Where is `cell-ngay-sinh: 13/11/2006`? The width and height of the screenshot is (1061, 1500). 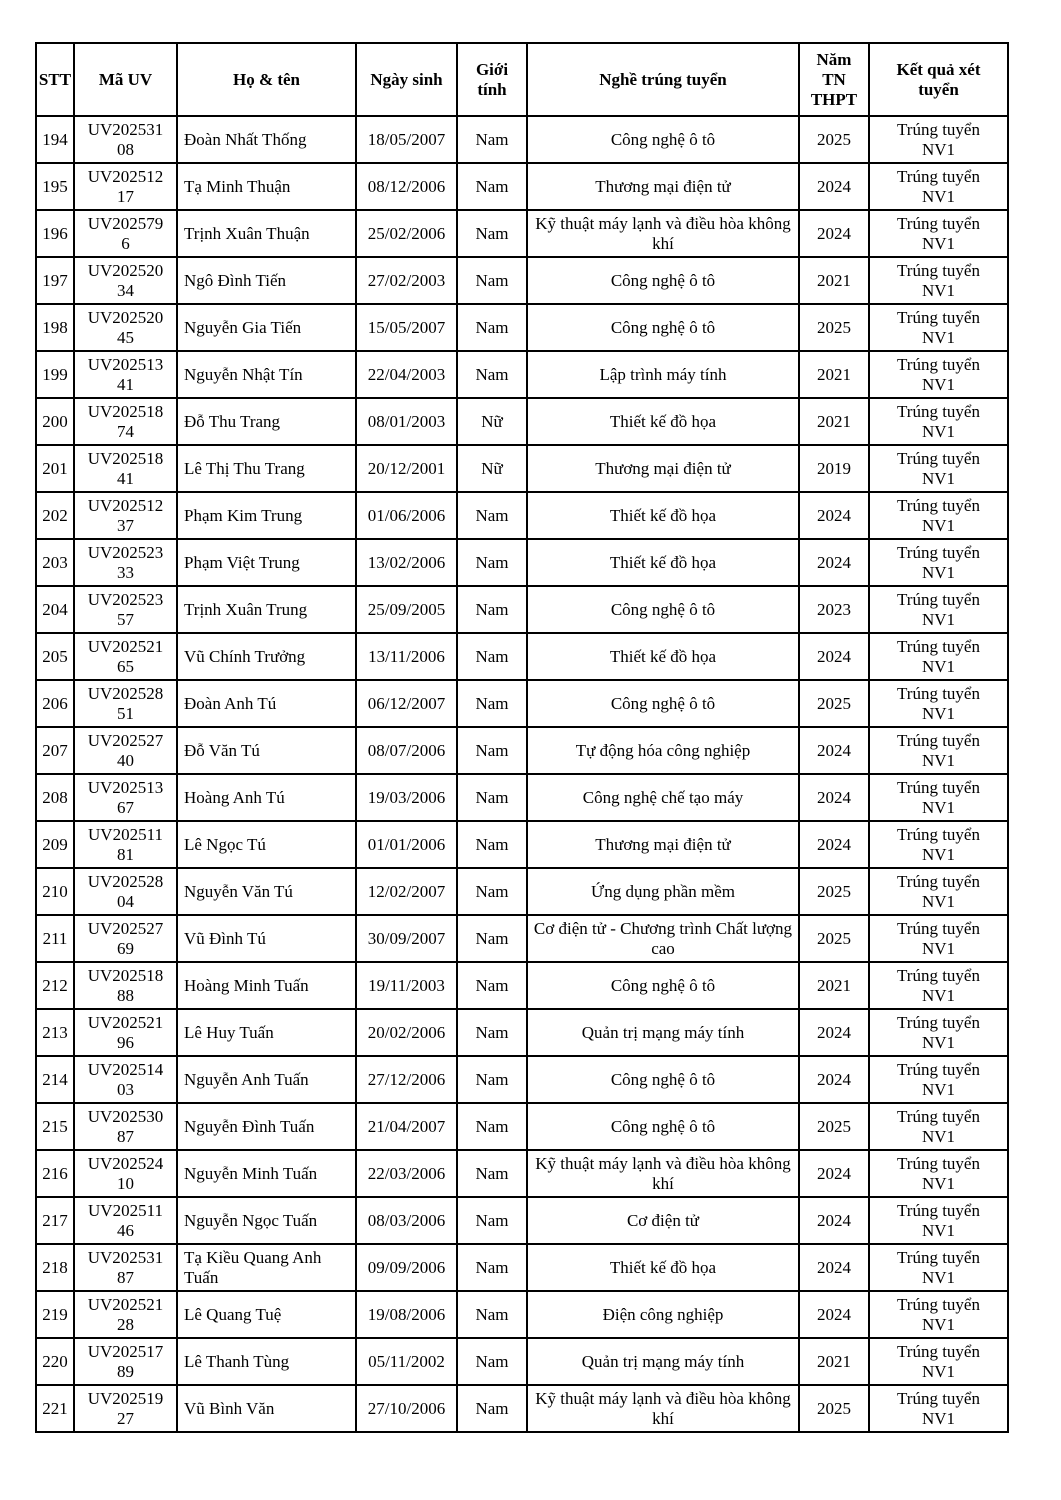 cell-ngay-sinh: 13/11/2006 is located at coordinates (406, 656).